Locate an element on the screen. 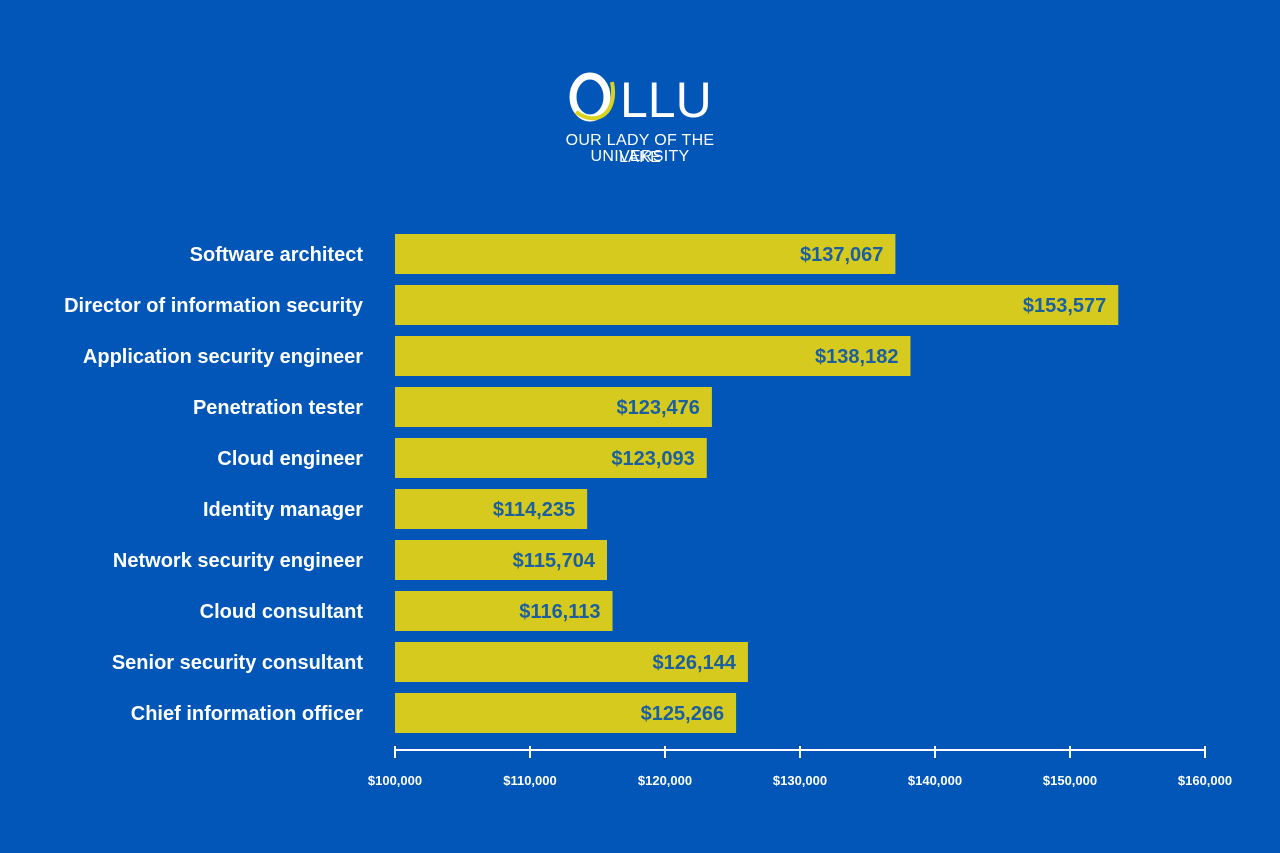 The height and width of the screenshot is (853, 1280). value-label: $114,235 is located at coordinates (534, 510).